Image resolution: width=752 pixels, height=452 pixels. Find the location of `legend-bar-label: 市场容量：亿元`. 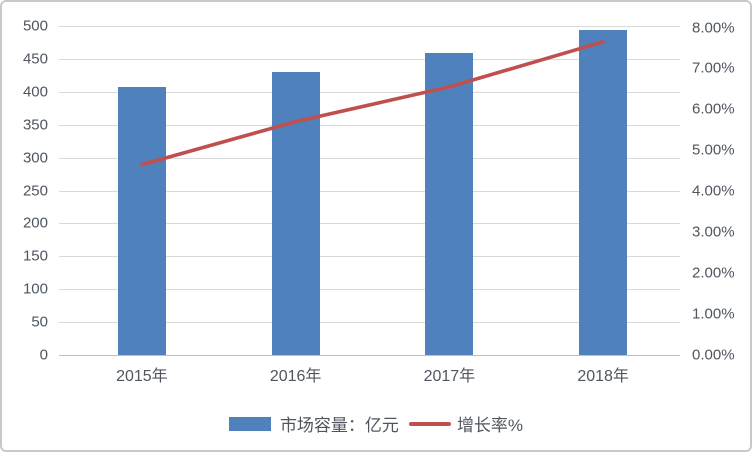

legend-bar-label: 市场容量：亿元 is located at coordinates (339, 425).